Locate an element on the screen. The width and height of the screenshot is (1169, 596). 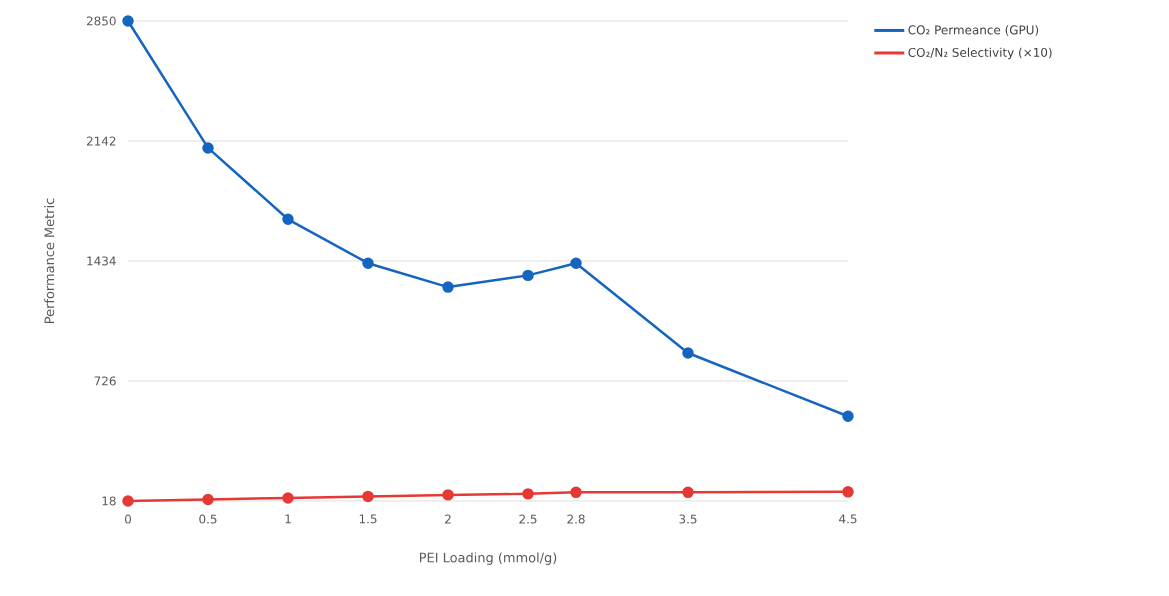
x-tick-label: 3.5 is located at coordinates (688, 519).